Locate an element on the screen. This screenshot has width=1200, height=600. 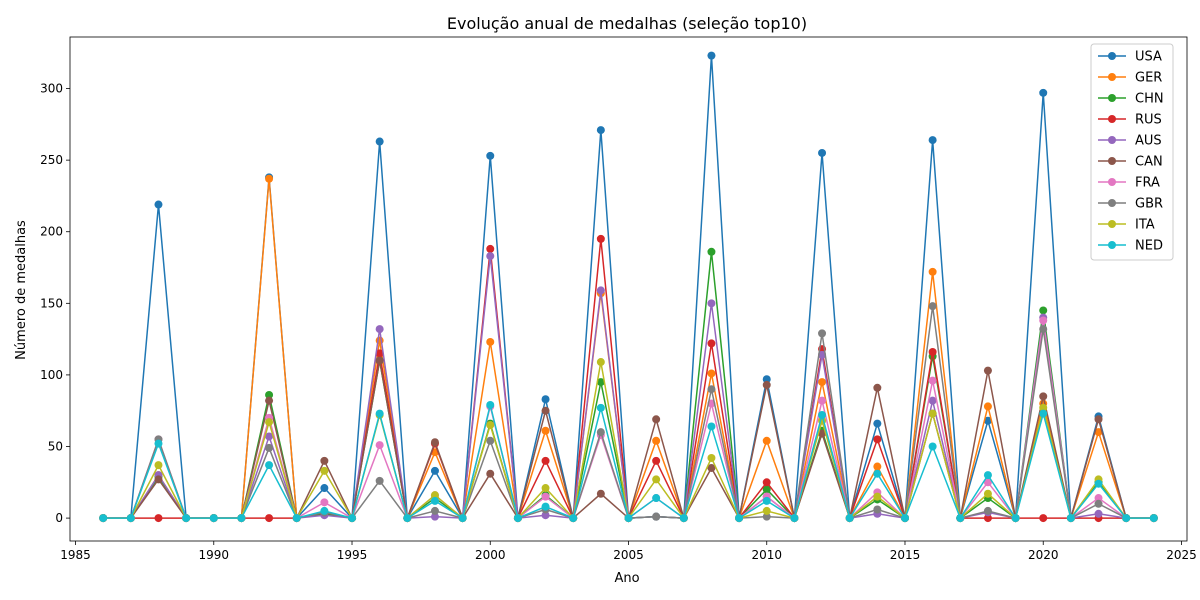
y-tick-label-0: 0 is located at coordinates (59, 518).